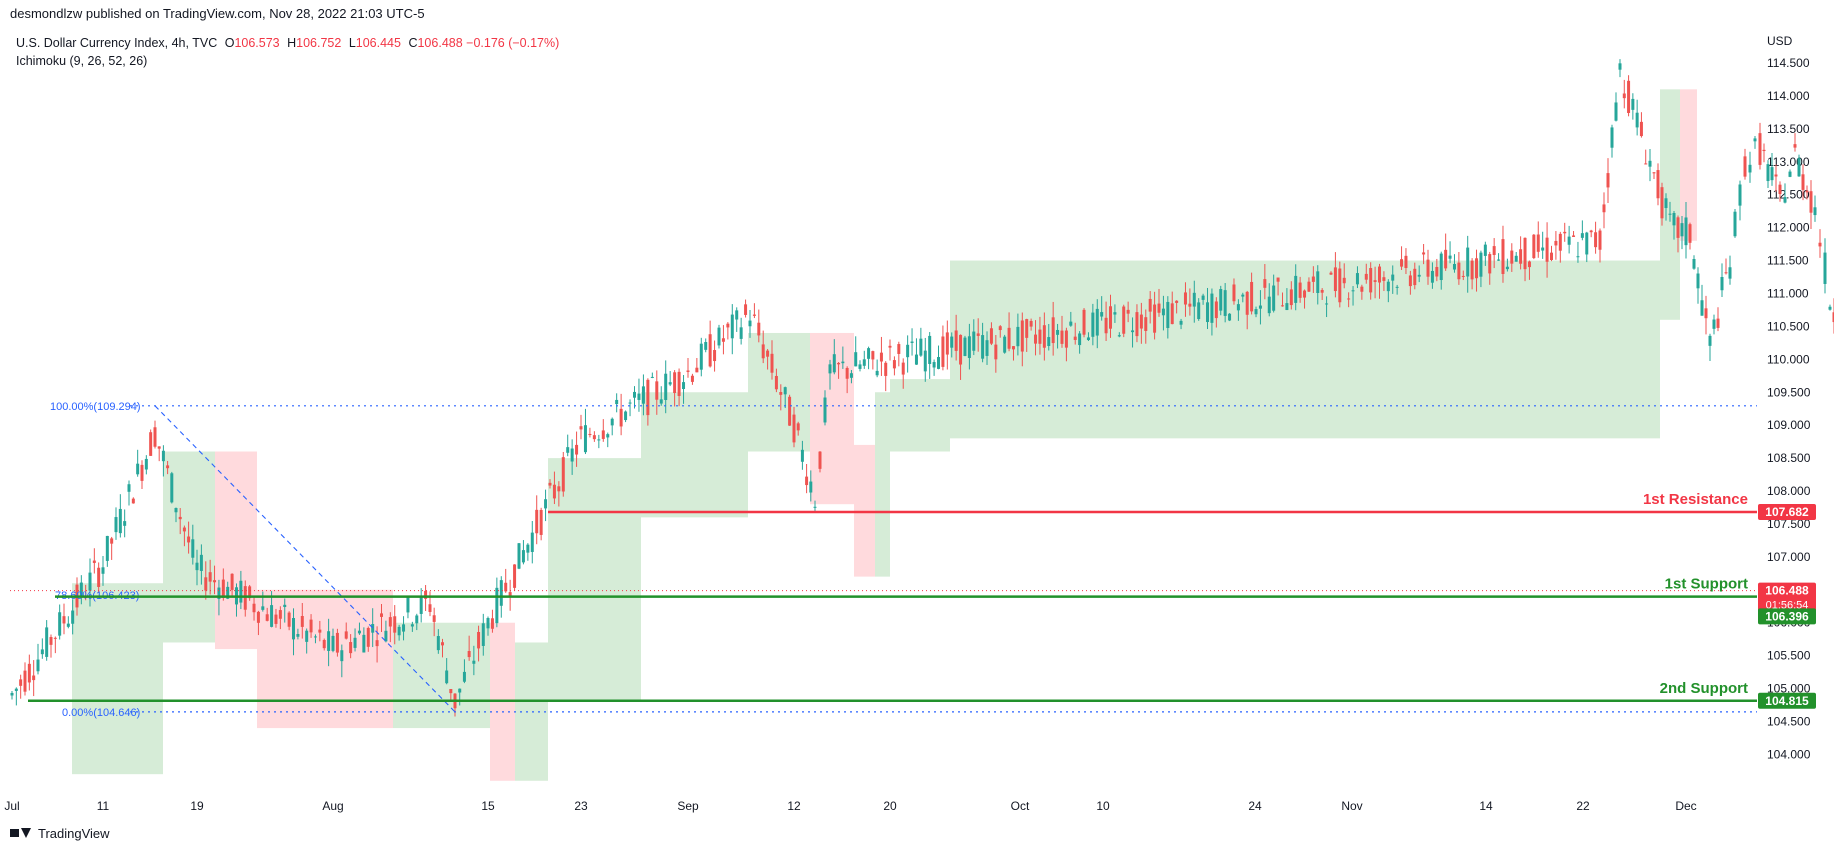  What do you see at coordinates (413, 43) in the screenshot?
I see `close-label: C` at bounding box center [413, 43].